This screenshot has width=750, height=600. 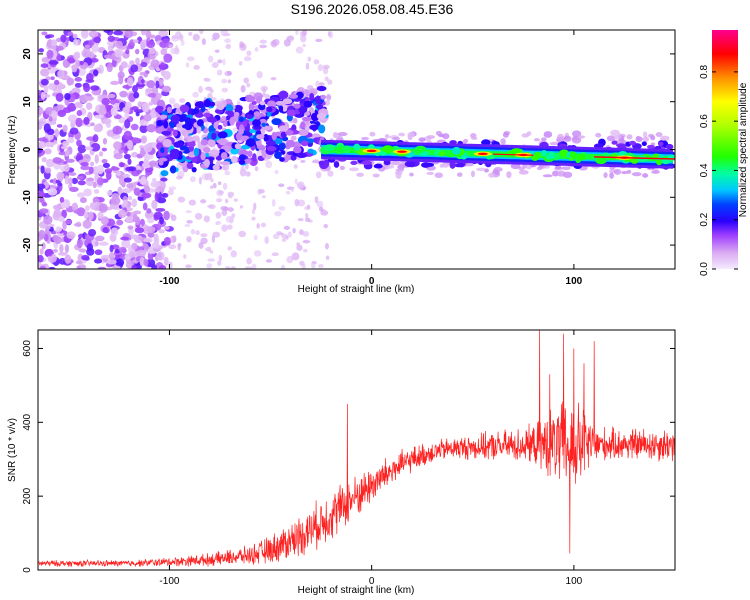 I want to click on spectrogram-ylabel: Frequency (Hz), so click(x=12, y=150).